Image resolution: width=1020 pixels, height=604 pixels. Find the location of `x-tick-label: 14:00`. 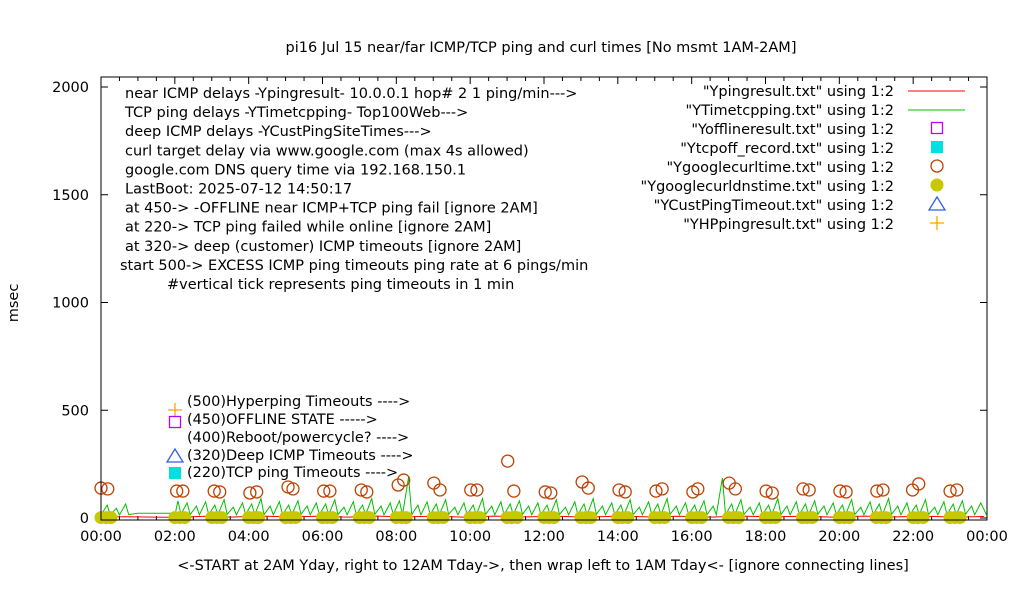

x-tick-label: 14:00 is located at coordinates (618, 537).